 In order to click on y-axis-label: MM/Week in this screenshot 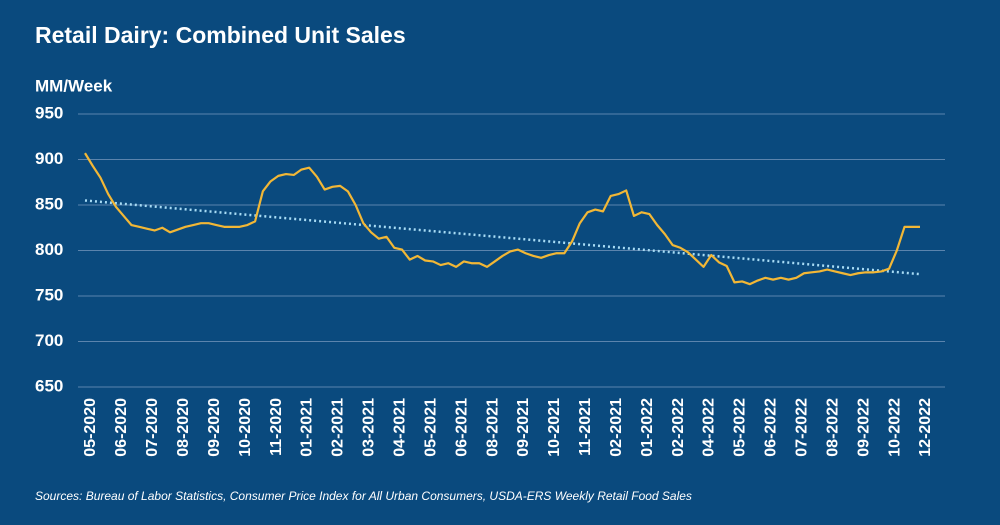, I will do `click(74, 85)`.